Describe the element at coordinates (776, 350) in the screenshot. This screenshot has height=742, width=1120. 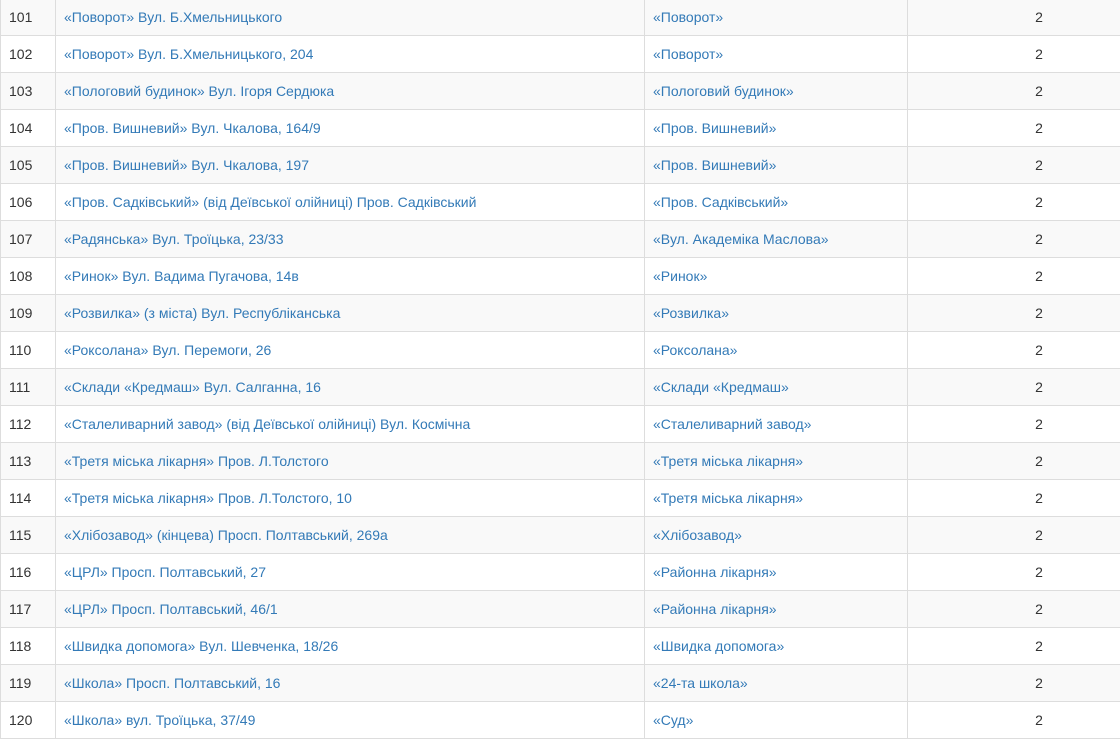
I see `stop-alias-cell: «Роксолана»` at that location.